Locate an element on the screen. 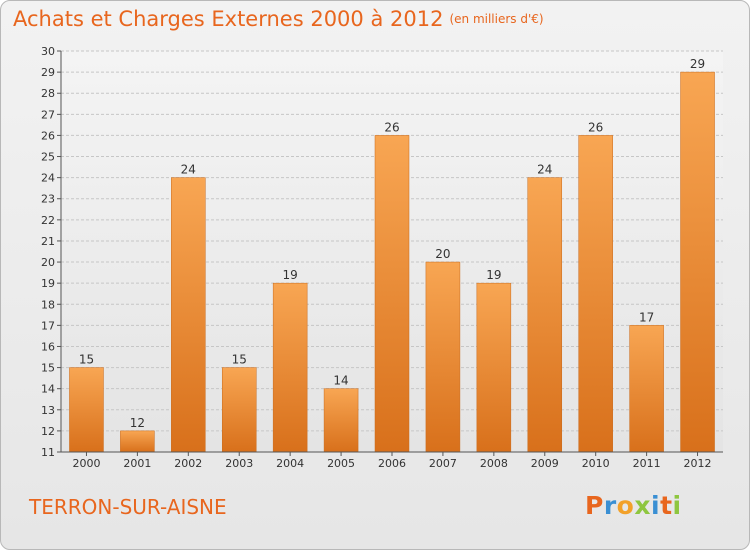 This screenshot has width=750, height=550. data-label: 29 is located at coordinates (697, 64).